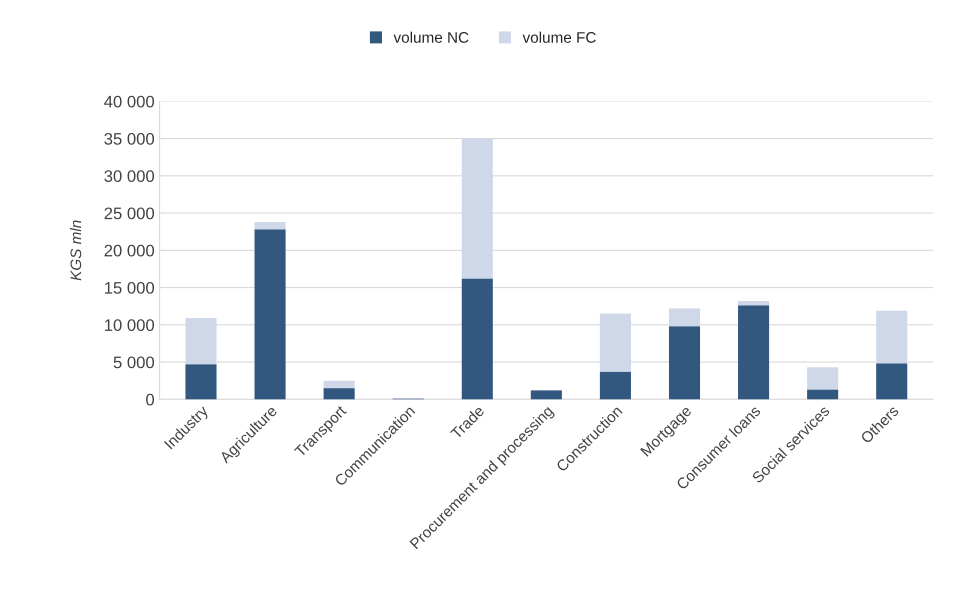 Image resolution: width=967 pixels, height=596 pixels. I want to click on y-tick-label: 5 000, so click(134, 362).